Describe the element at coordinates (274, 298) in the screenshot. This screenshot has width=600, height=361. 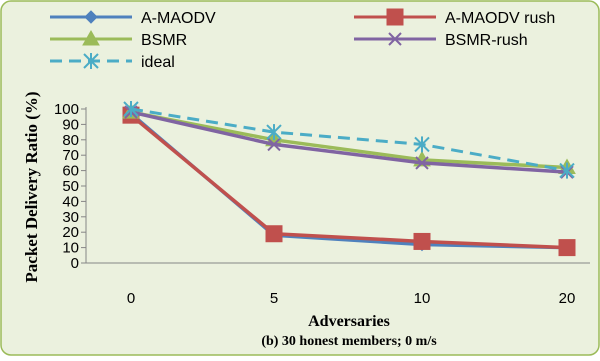
I see `x-tick-label: 5` at that location.